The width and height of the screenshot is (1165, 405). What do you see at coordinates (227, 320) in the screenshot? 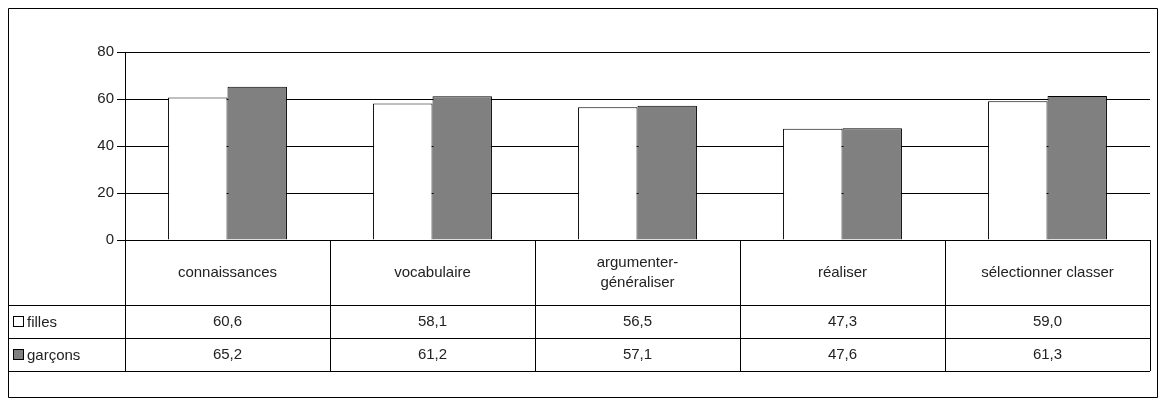
I see `data-label: 60,6` at bounding box center [227, 320].